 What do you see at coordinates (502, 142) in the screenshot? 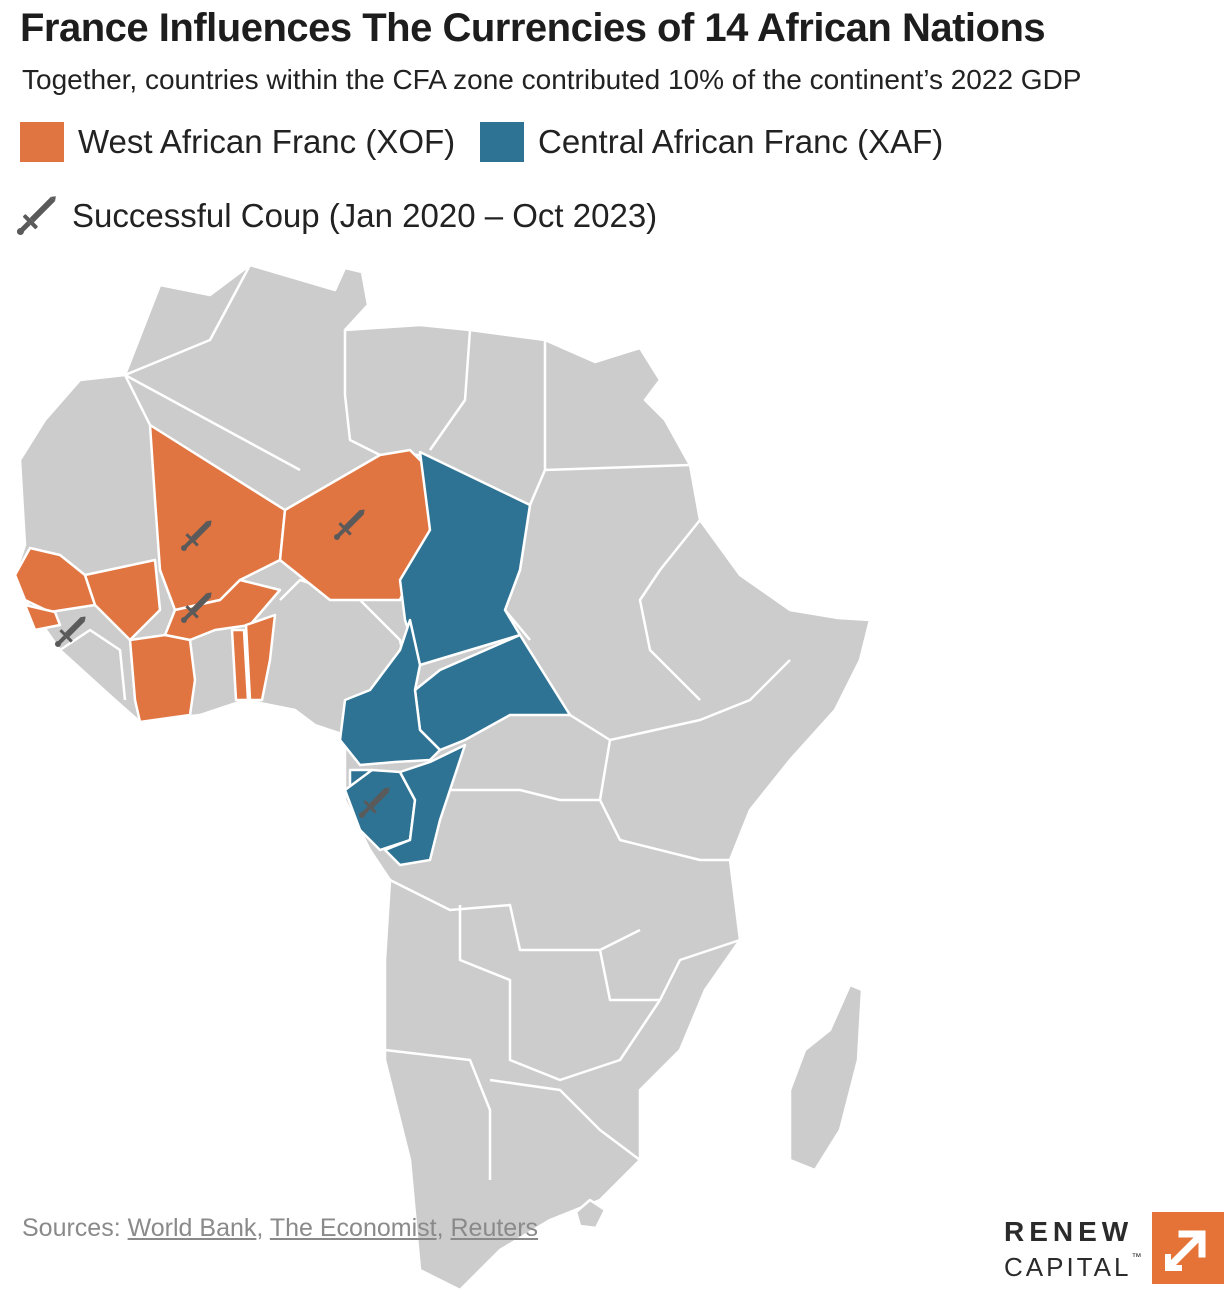
I see `legend-swatch-xaf` at bounding box center [502, 142].